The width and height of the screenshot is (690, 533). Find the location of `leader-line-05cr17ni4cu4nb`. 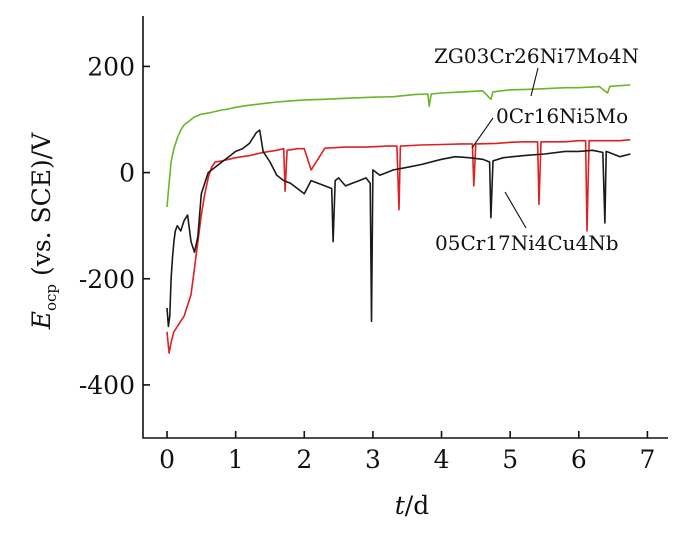

leader-line-05cr17ni4cu4nb is located at coordinates (515, 210).